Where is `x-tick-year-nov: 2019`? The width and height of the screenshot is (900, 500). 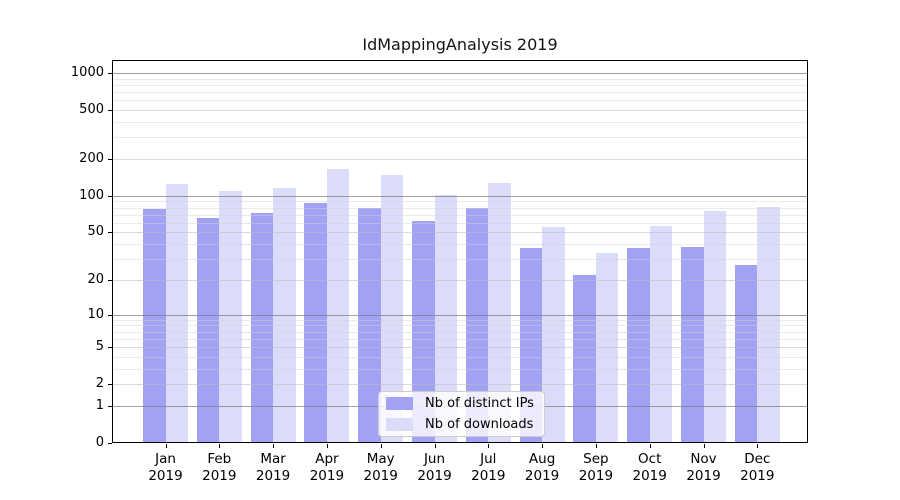
x-tick-year-nov: 2019 is located at coordinates (703, 476).